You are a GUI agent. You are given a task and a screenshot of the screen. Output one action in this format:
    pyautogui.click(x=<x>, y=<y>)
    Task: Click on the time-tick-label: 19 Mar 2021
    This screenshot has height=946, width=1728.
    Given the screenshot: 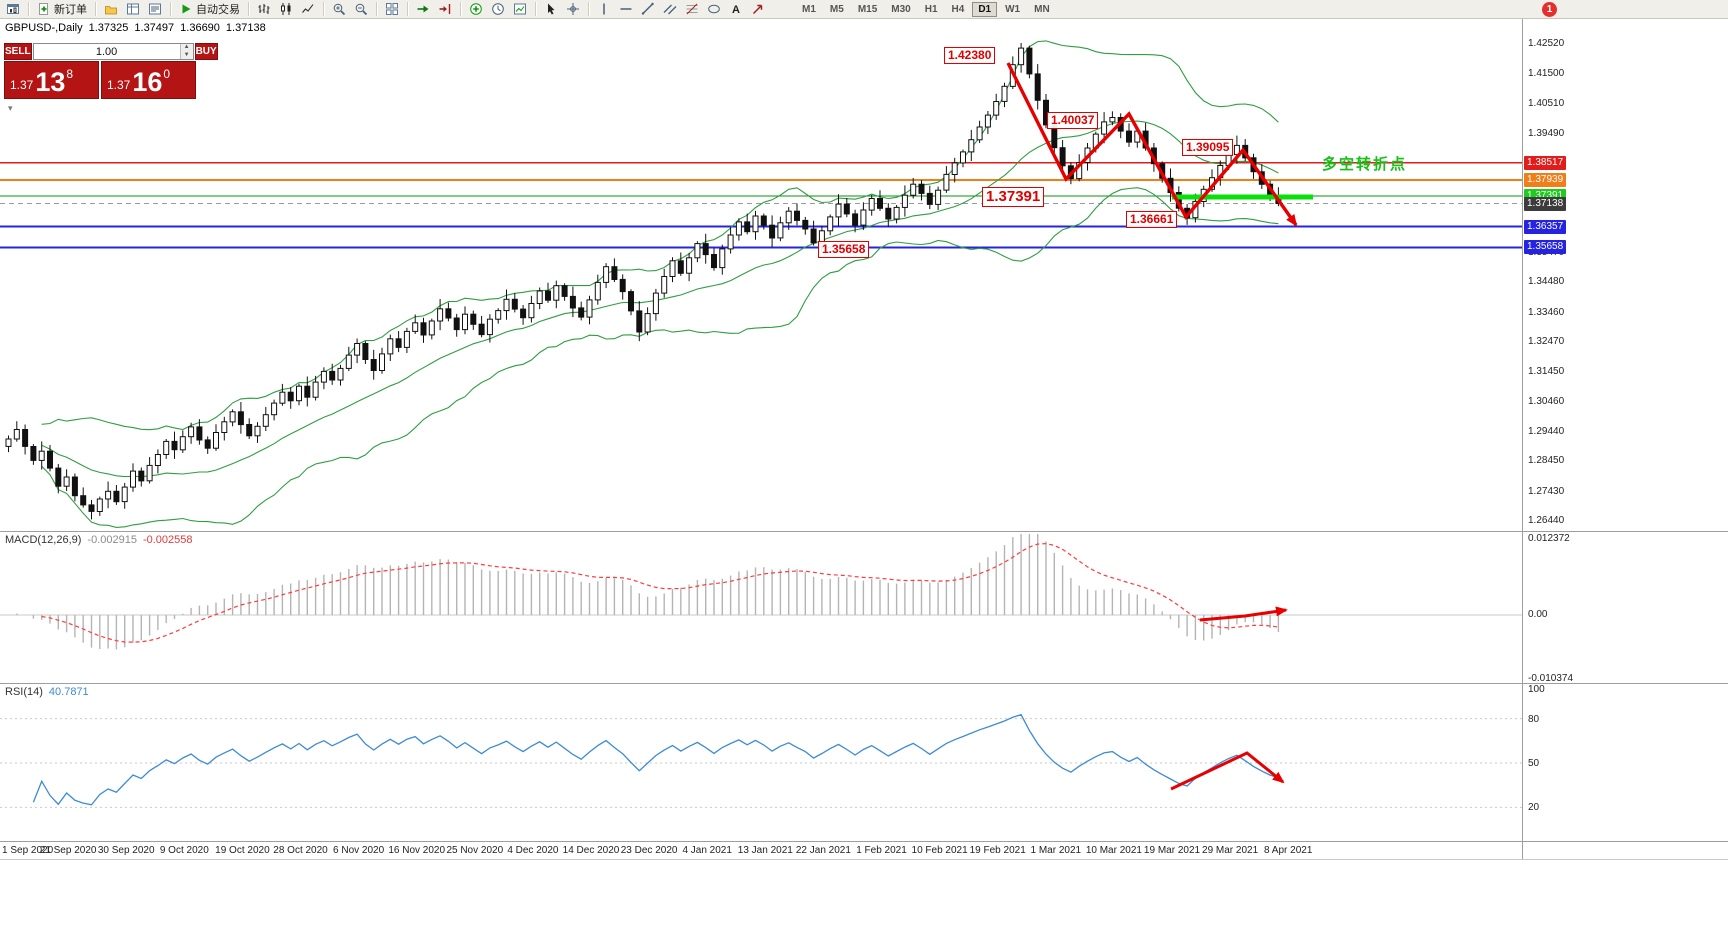 What is the action you would take?
    pyautogui.click(x=1172, y=850)
    